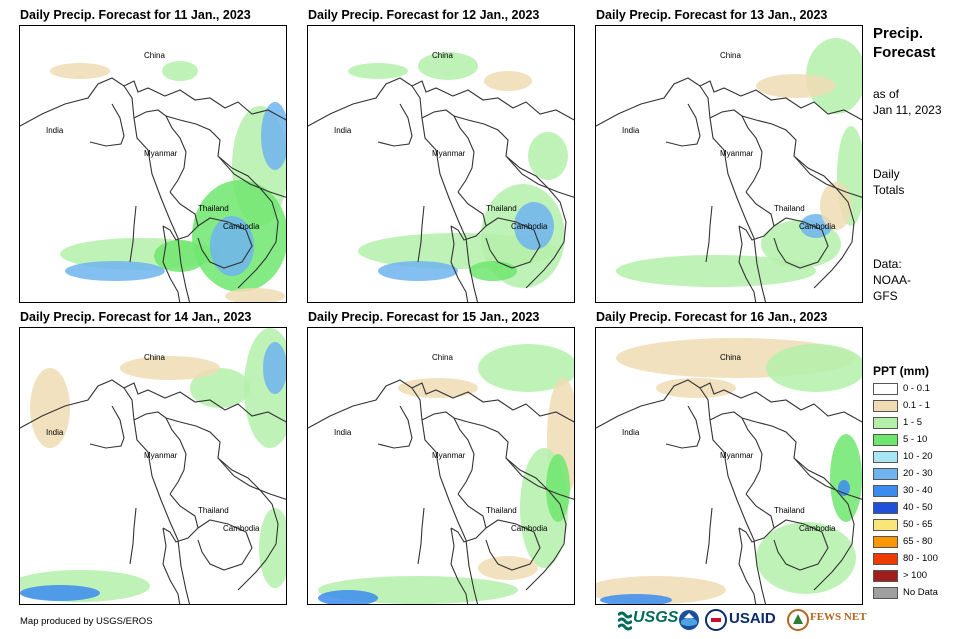 The image size is (967, 639). What do you see at coordinates (656, 617) in the screenshot?
I see `usgs-logo-text: USGS` at bounding box center [656, 617].